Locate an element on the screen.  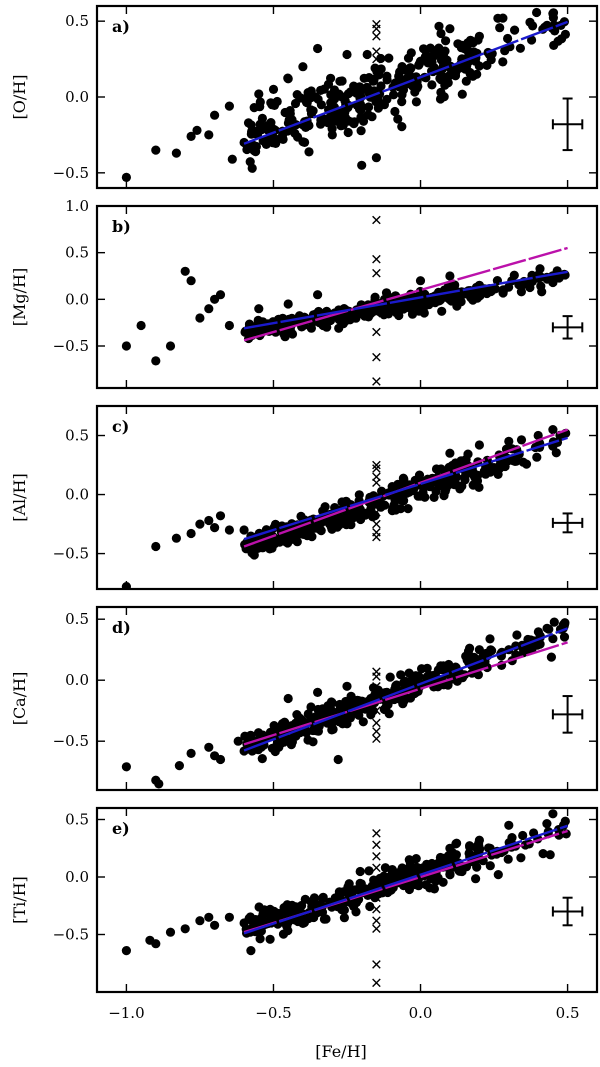
error-bar is located at coordinates (567, 714).